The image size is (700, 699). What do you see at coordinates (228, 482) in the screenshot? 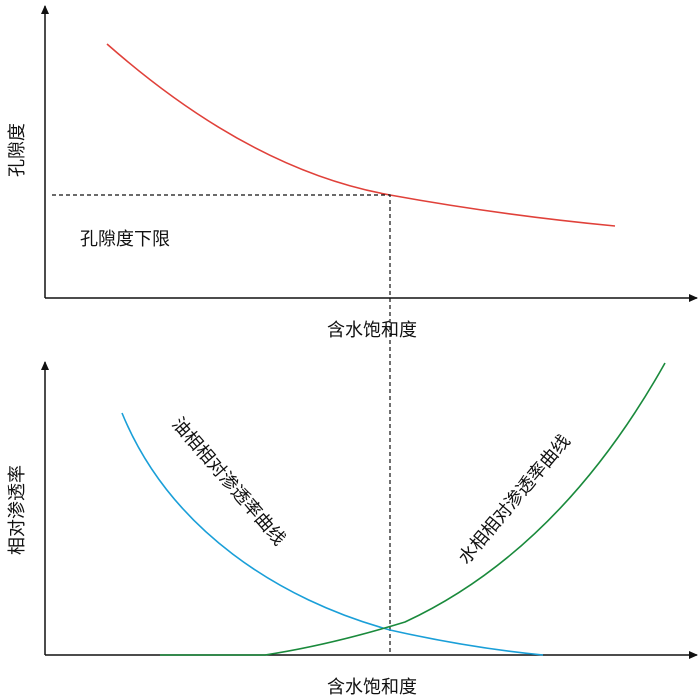
I see `oil-curve-label: 油相相对渗透率曲线` at bounding box center [228, 482].